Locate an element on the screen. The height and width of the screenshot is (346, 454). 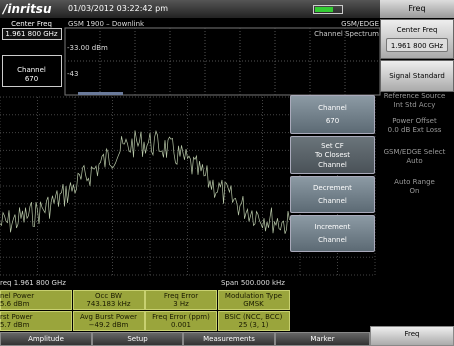
channel-label: Channel is located at coordinates (31, 70).